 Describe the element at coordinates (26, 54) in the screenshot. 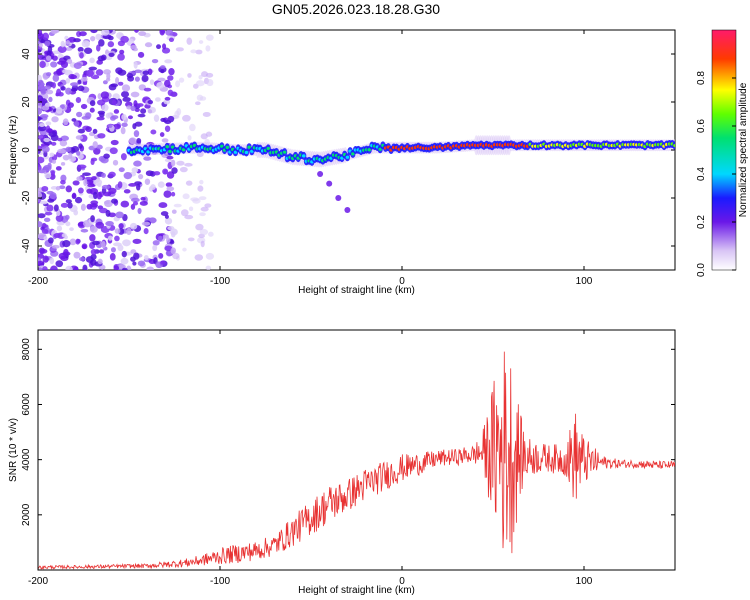

I see `spectrogram-y-tick-label: 40` at that location.